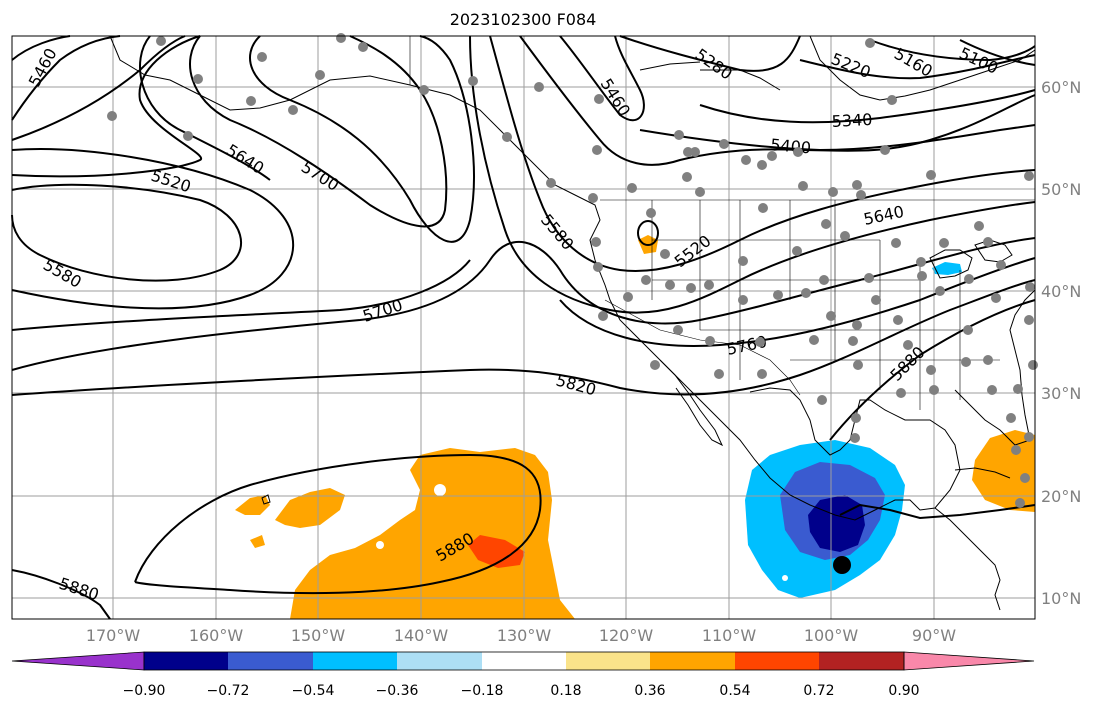 The image size is (1102, 710). What do you see at coordinates (66, 78) in the screenshot?
I see `contour-5460-west2` at bounding box center [66, 78].